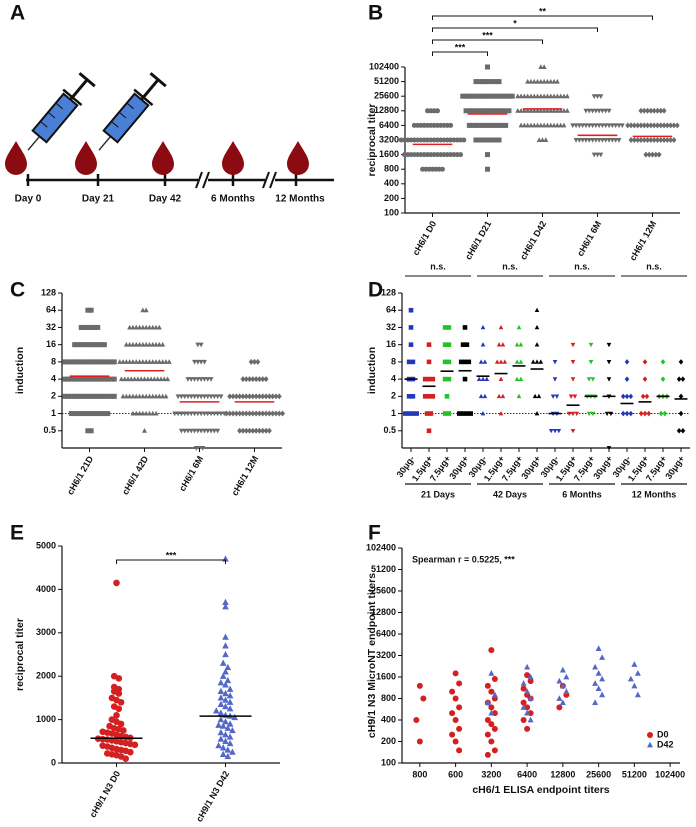  What do you see at coordinates (191, 473) in the screenshot?
I see `x-tick-label: cH6/1 6M` at bounding box center [191, 473].